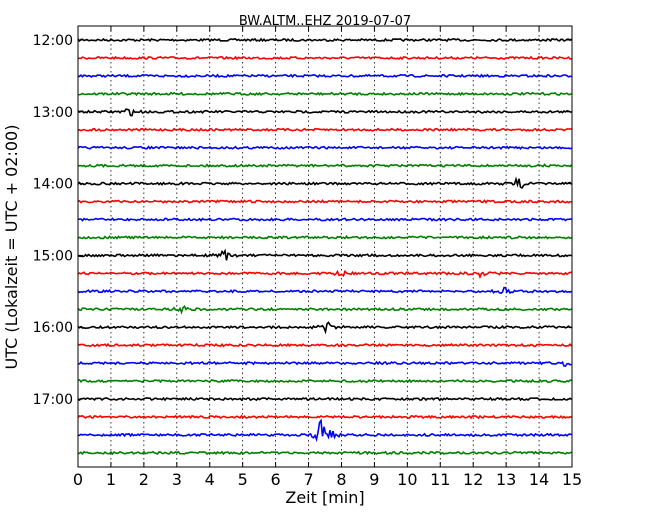 The width and height of the screenshot is (650, 520). What do you see at coordinates (144, 479) in the screenshot?
I see `x-tick-label: 2` at bounding box center [144, 479].